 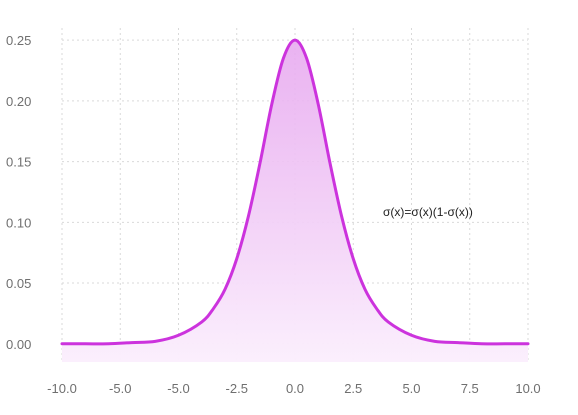 I want to click on x-axis-ticks: -10.0 -5.0 -5.0 -2.5 0.0 2.5 5.0 7.5 10.0, so click(x=293, y=388).